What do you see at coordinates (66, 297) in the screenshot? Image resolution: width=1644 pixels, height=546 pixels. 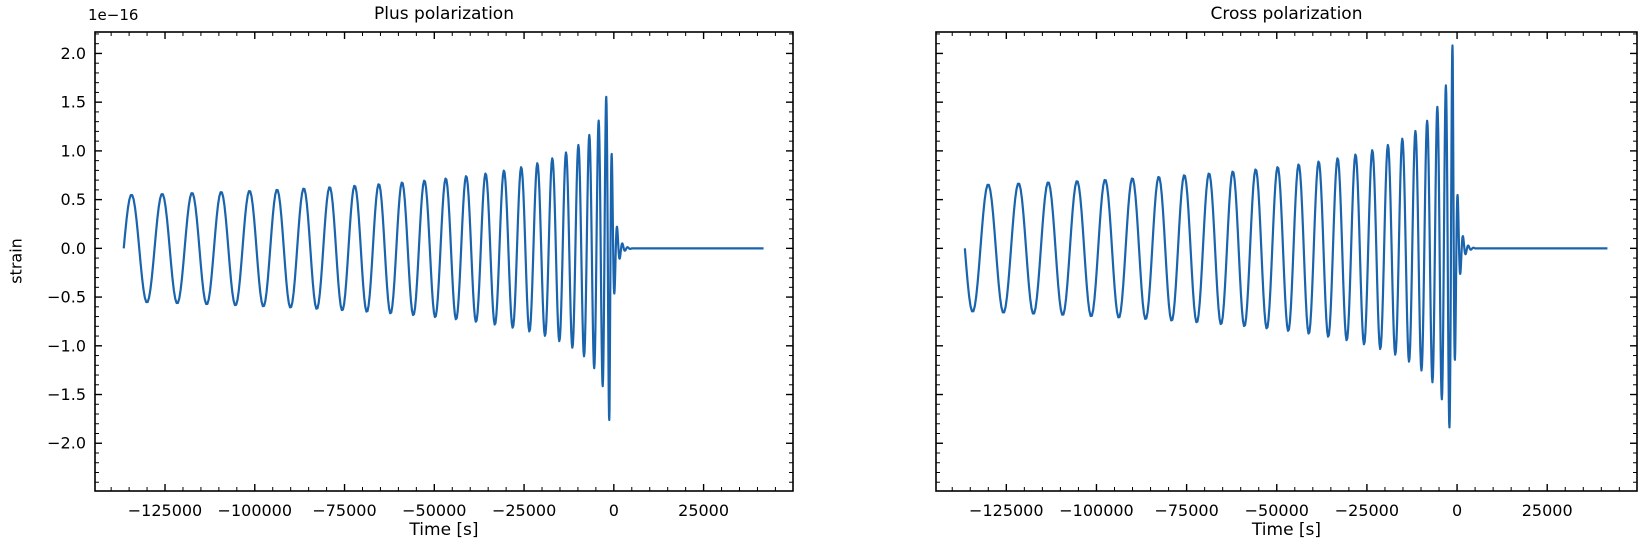 I see `y-tick-label: −0.5` at bounding box center [66, 297].